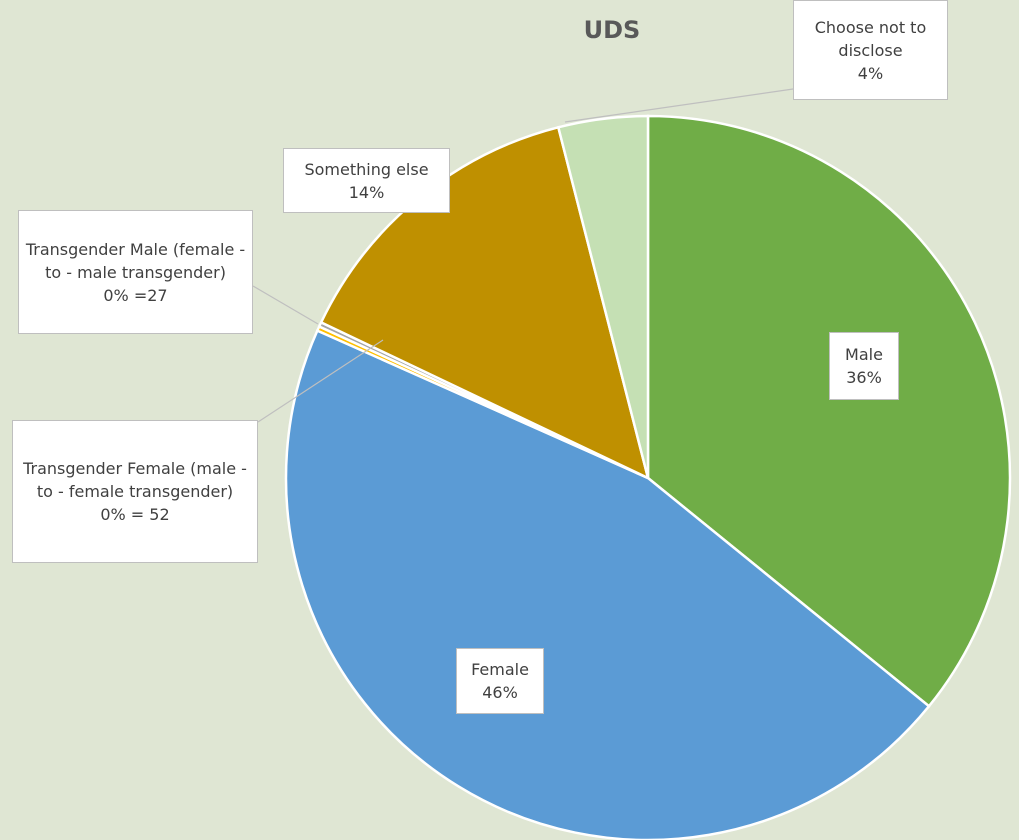 The height and width of the screenshot is (840, 1019). What do you see at coordinates (135, 514) in the screenshot?
I see `label-value: 0% = 52` at bounding box center [135, 514].